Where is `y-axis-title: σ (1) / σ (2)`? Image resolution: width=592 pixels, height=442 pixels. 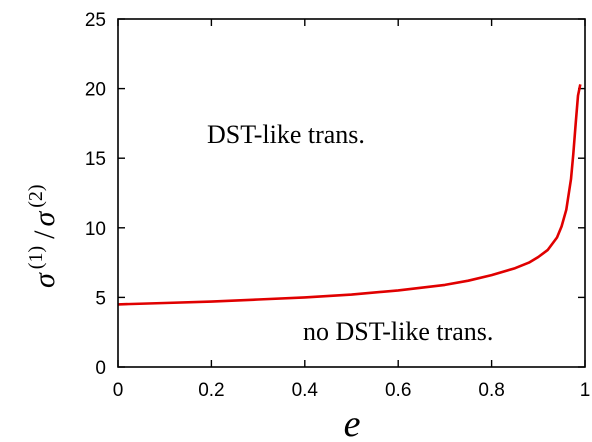 y-axis-title: σ (1) / σ (2) is located at coordinates (43, 236).